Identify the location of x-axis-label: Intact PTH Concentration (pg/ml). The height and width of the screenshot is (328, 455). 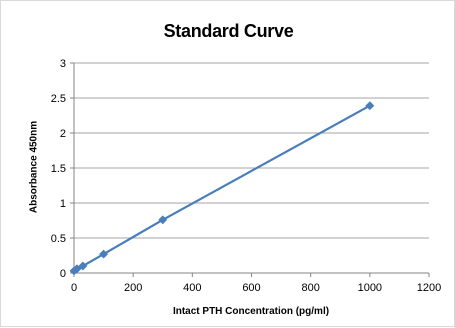
(251, 311).